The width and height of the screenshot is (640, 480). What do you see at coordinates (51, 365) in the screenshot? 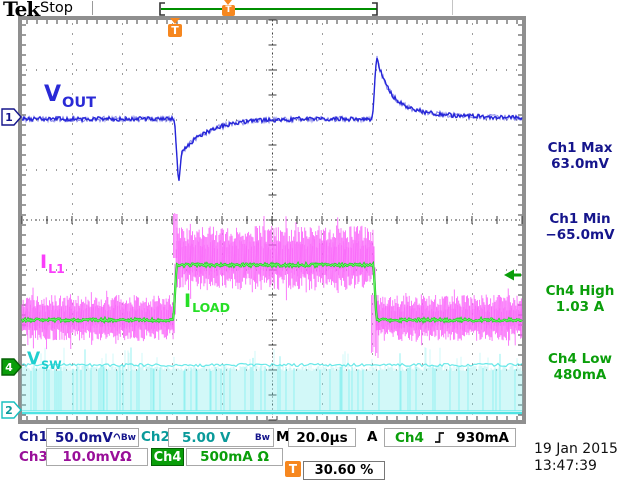
I see `trace-label-vsw-sub: SW` at bounding box center [51, 365].